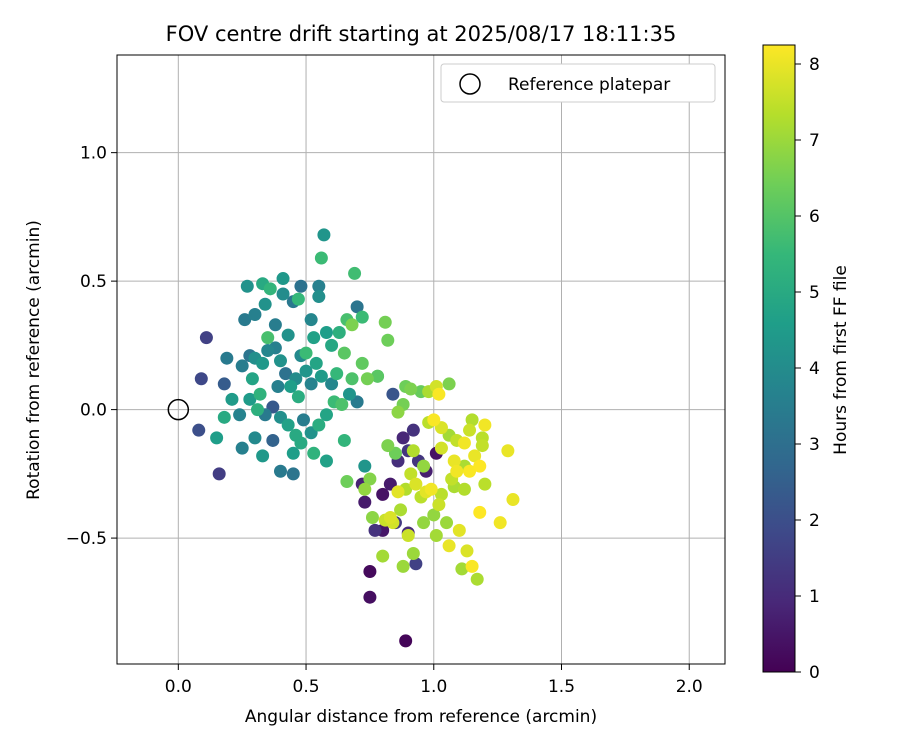 Image resolution: width=900 pixels, height=750 pixels. Describe the element at coordinates (689, 687) in the screenshot. I see `x-tick-label: 2.0` at that location.